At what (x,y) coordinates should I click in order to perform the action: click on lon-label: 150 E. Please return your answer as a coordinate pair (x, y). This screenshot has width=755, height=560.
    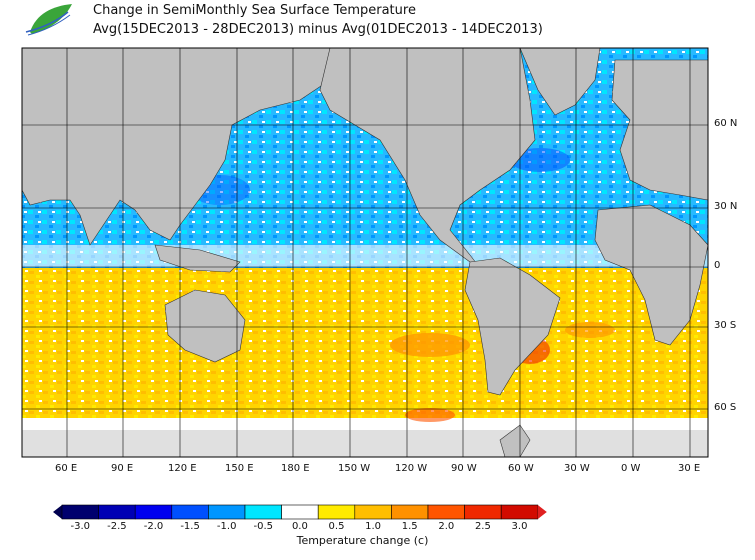
    Looking at the image, I should click on (239, 468).